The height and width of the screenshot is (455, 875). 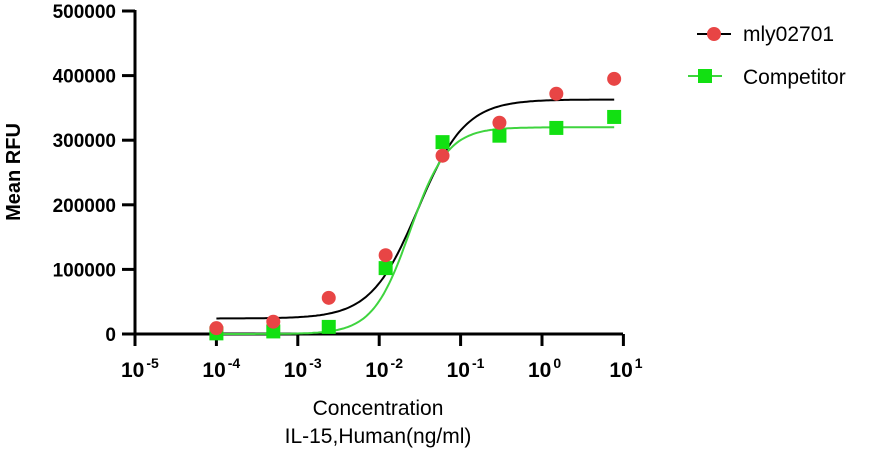 What do you see at coordinates (84, 141) in the screenshot?
I see `y-tick-label: 300000` at bounding box center [84, 141].